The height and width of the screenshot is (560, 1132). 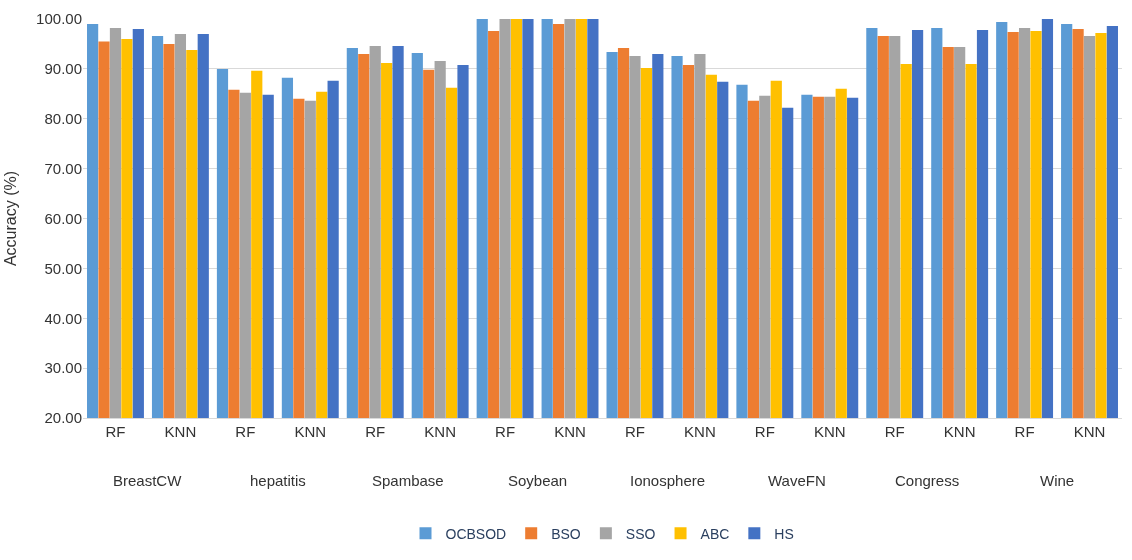 I want to click on text: WaveFN, so click(x=797, y=480).